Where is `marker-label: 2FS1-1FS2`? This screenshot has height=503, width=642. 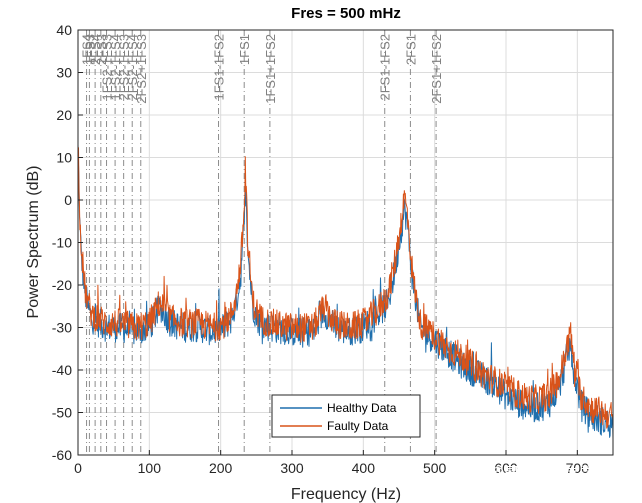
marker-label: 2FS1-1FS2 is located at coordinates (385, 67).